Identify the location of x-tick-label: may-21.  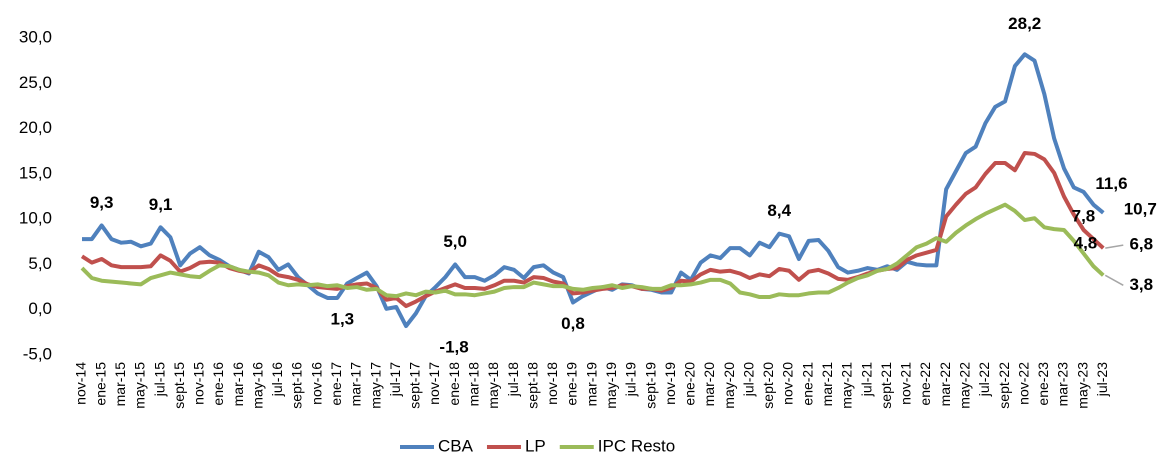
(847, 385).